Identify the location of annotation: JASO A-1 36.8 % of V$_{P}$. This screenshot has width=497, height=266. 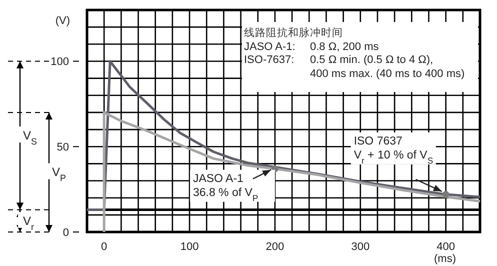
(225, 187).